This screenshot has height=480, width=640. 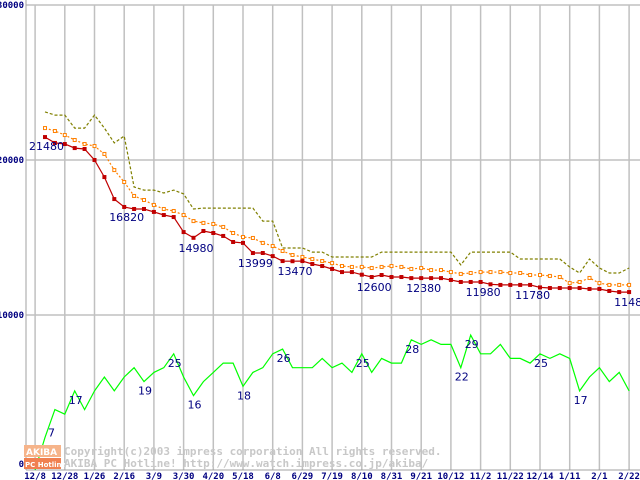 I want to click on shop-count-label: 29, so click(x=472, y=344).